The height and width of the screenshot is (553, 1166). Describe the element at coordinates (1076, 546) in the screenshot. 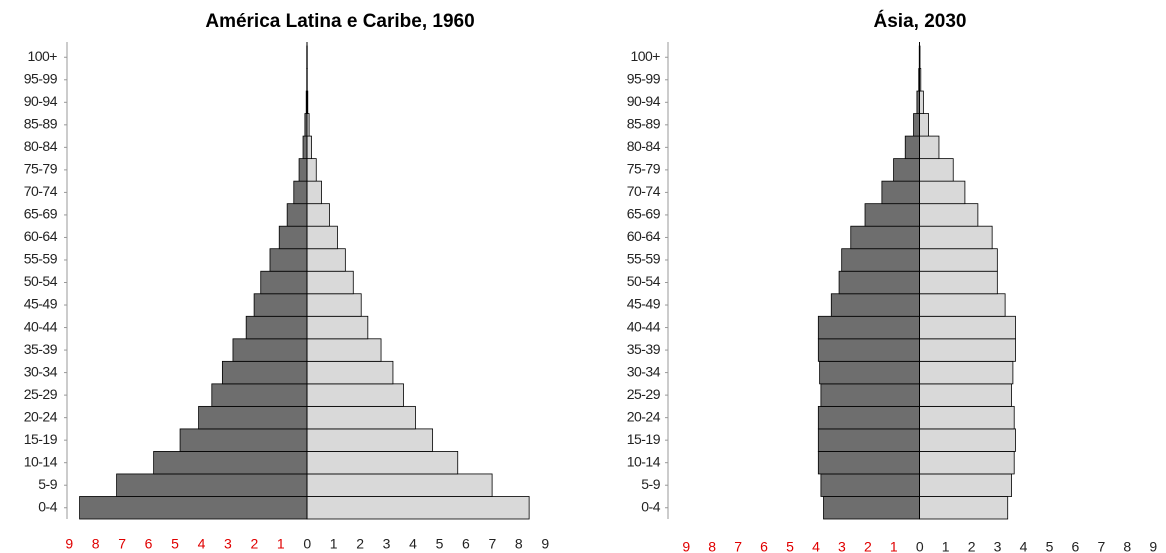

I see `x-tick-label: 6` at that location.